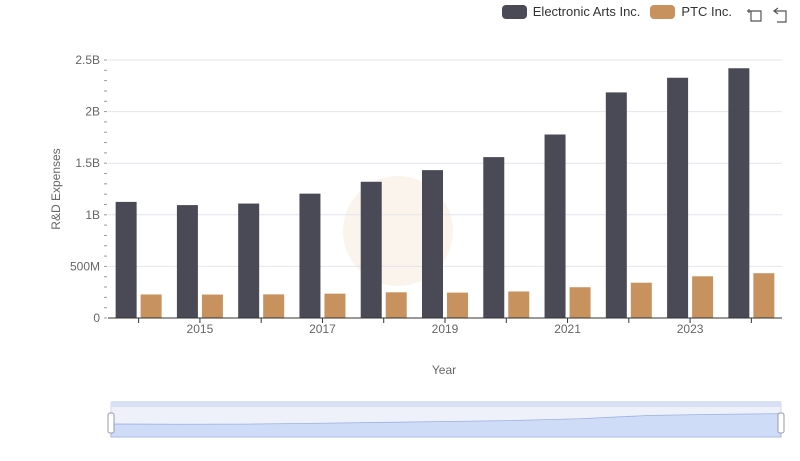 The width and height of the screenshot is (800, 461). I want to click on bar-electronic-arts-2015, so click(187, 261).